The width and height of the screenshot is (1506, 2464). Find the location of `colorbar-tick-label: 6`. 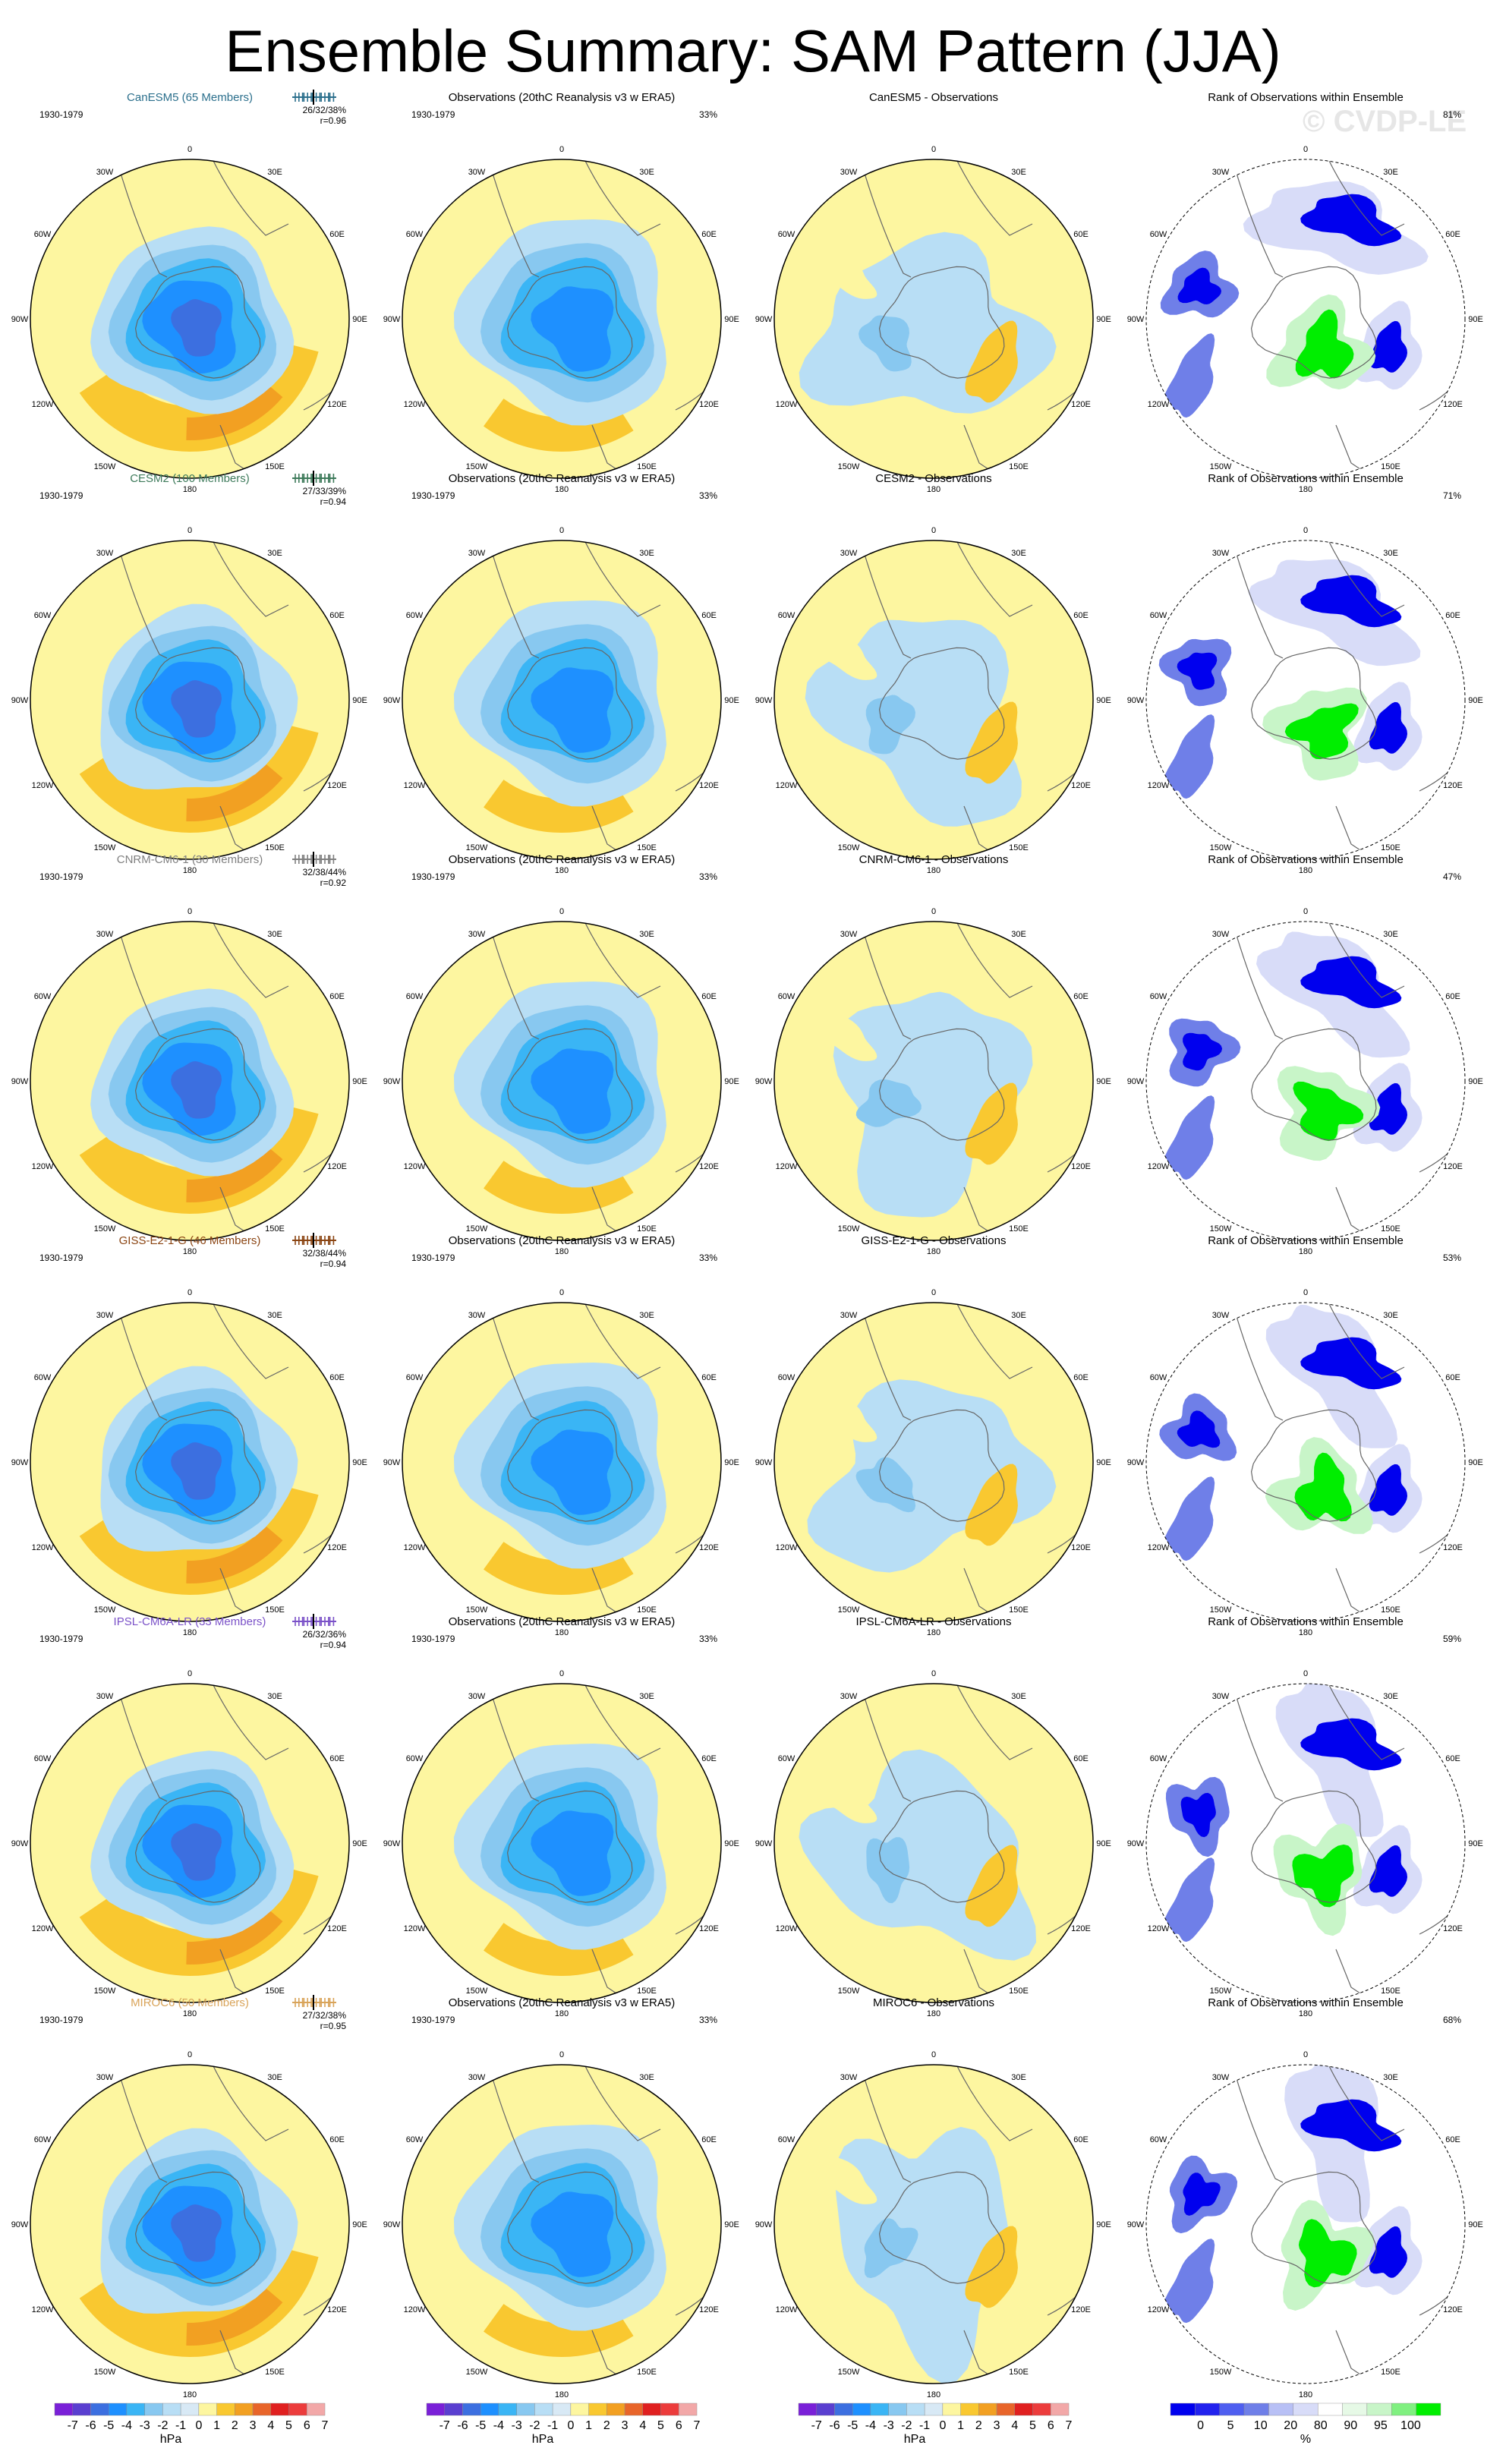

colorbar-tick-label: 6 is located at coordinates (679, 2425).